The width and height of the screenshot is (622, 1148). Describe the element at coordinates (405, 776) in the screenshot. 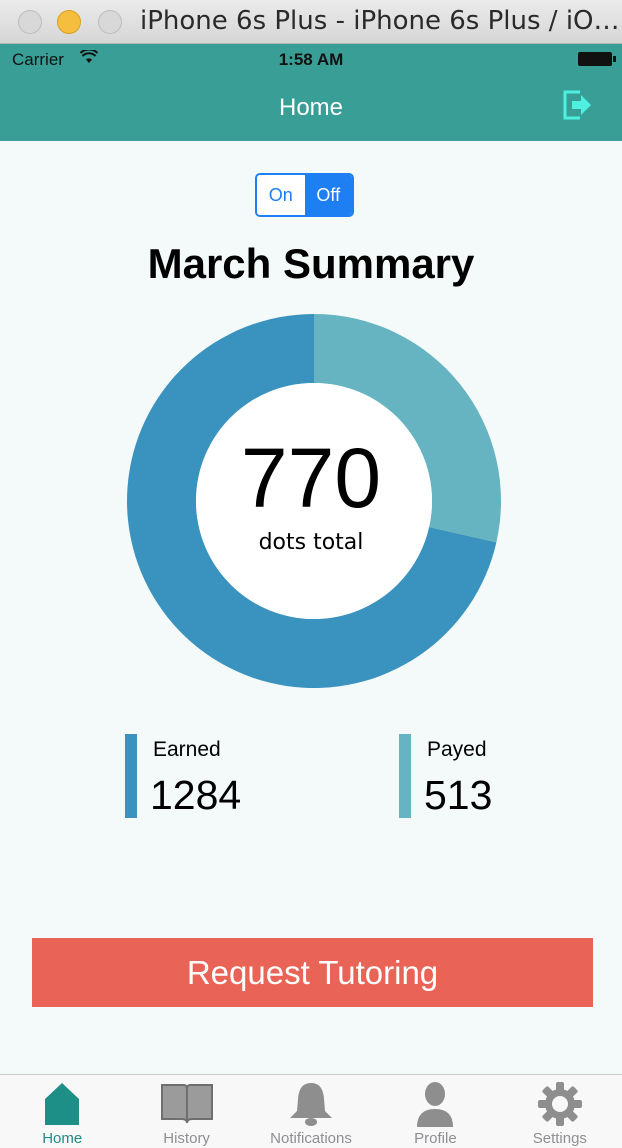

I see `payed-legend-swatch` at that location.